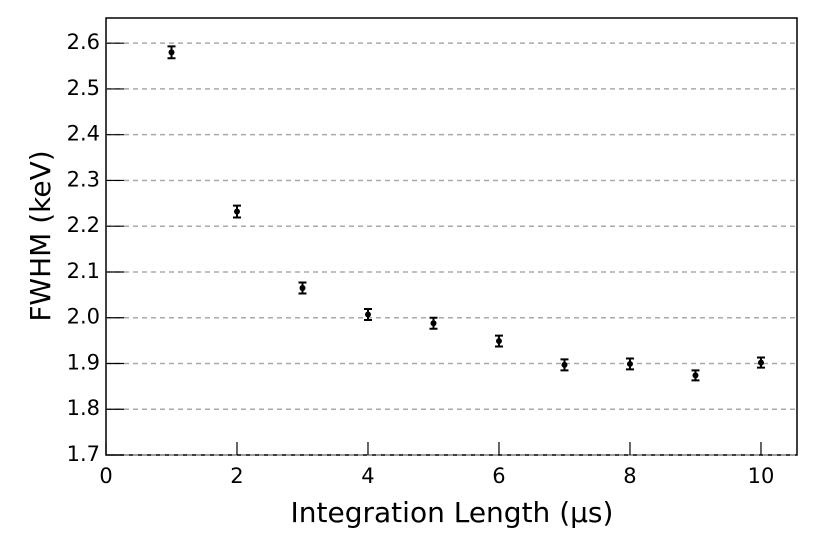 This screenshot has height=535, width=830. Describe the element at coordinates (452, 512) in the screenshot. I see `x-axis-title: Integration Length (µs)` at that location.